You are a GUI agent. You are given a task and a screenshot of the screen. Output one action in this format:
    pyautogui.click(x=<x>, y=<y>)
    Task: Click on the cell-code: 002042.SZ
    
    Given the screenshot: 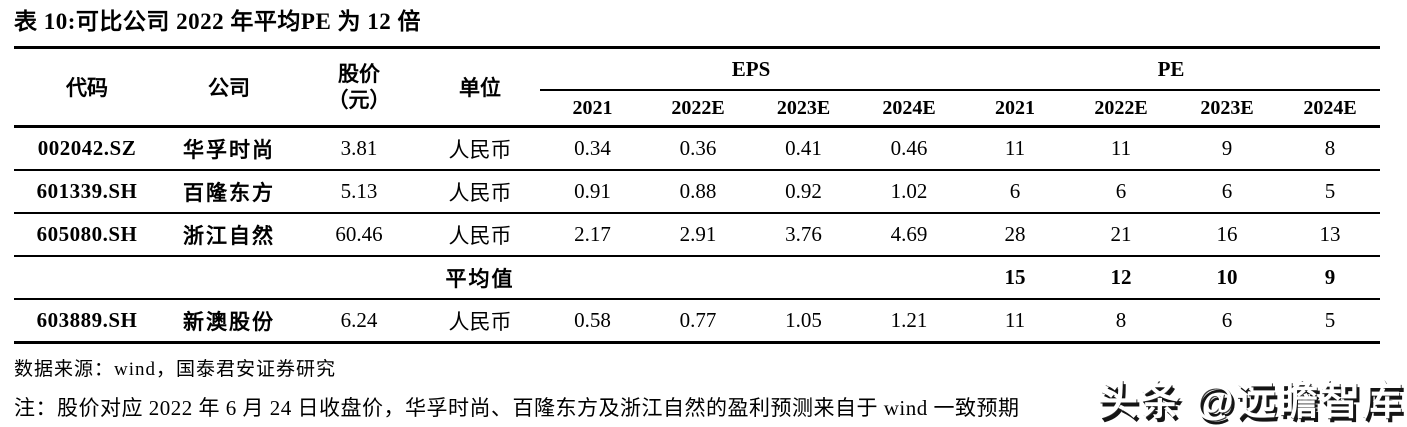 What is the action you would take?
    pyautogui.click(x=87, y=148)
    